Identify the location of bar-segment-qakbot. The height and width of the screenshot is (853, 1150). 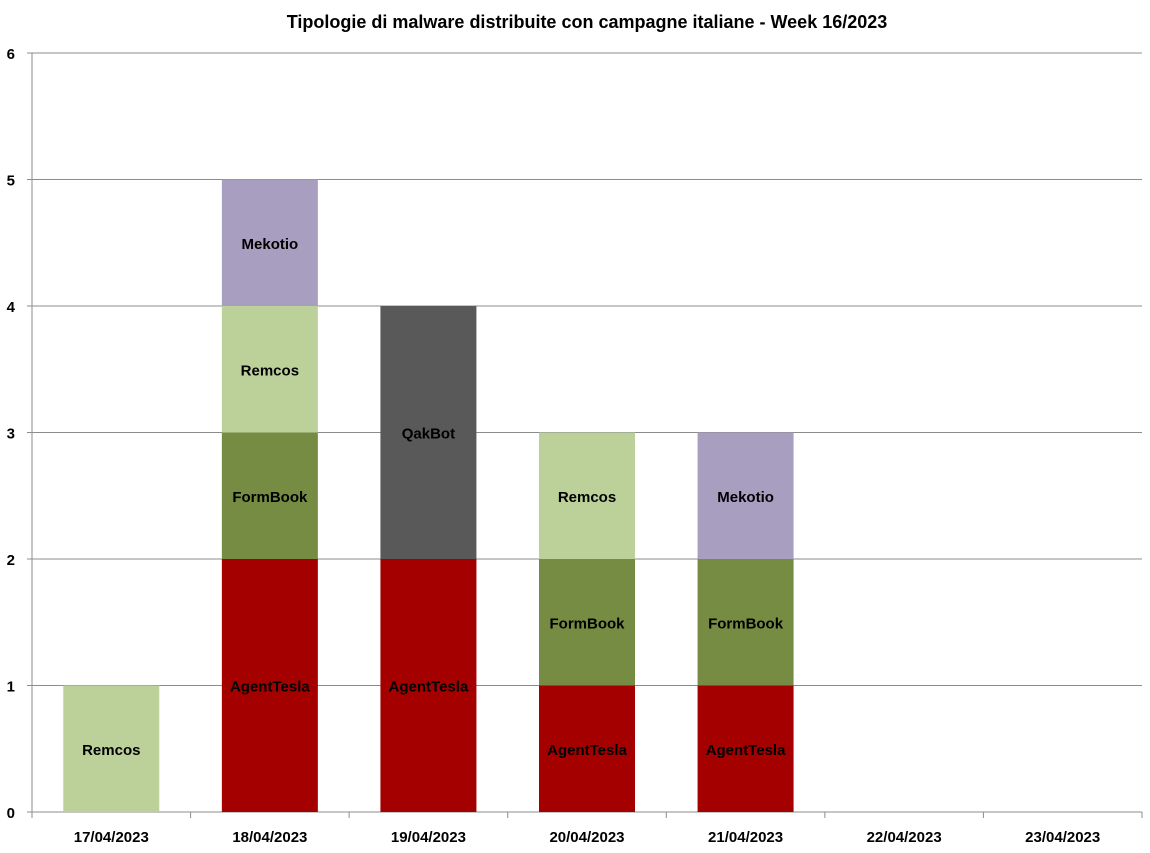
(428, 432).